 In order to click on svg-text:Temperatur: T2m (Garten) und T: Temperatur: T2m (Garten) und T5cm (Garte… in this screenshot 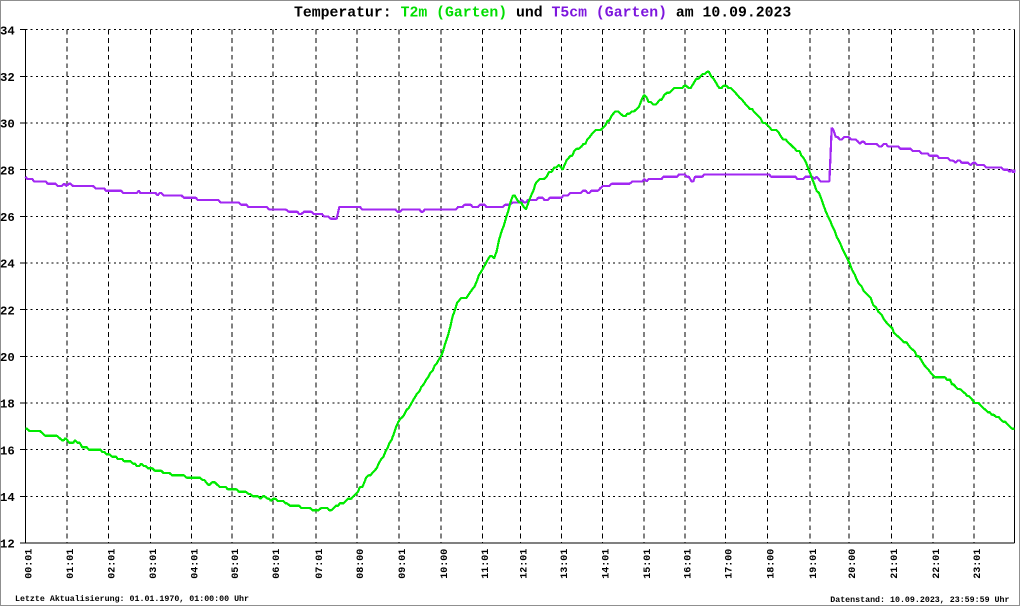, I will do `click(542, 13)`.